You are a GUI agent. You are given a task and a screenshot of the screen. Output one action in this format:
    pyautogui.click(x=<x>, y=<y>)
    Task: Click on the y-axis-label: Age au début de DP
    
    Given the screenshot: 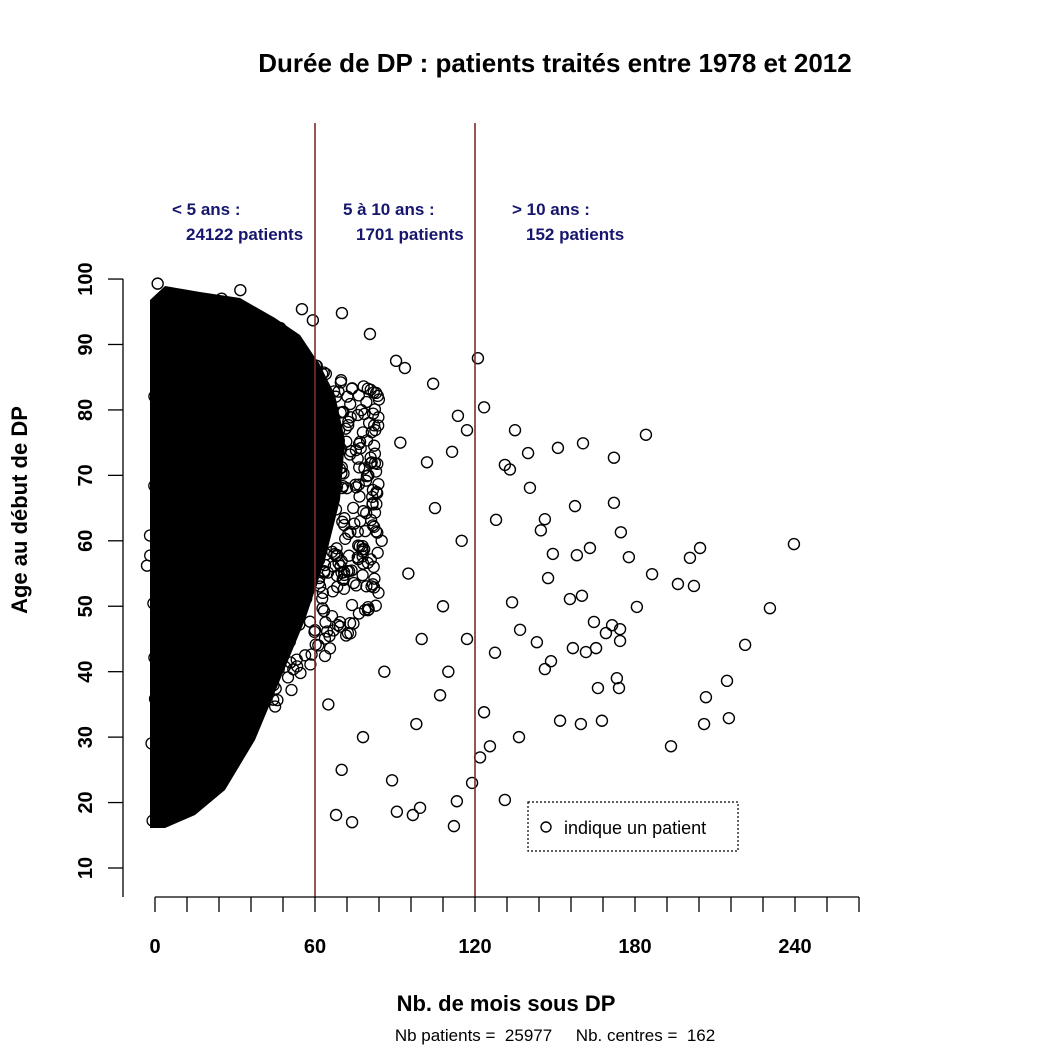 What is the action you would take?
    pyautogui.click(x=19, y=510)
    